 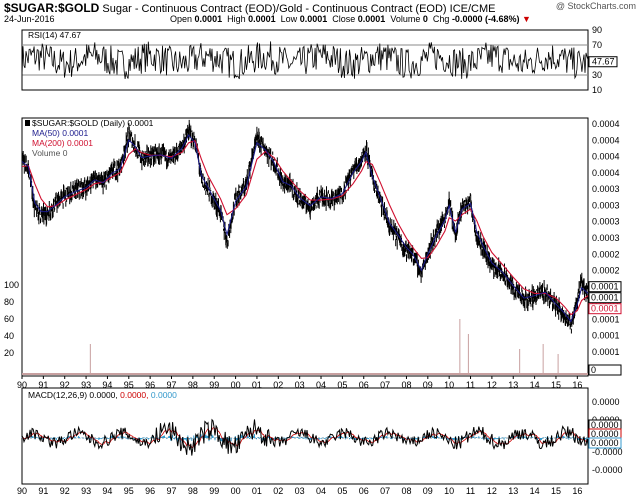 I want to click on price-x-tick-label: 01, so click(x=257, y=385).